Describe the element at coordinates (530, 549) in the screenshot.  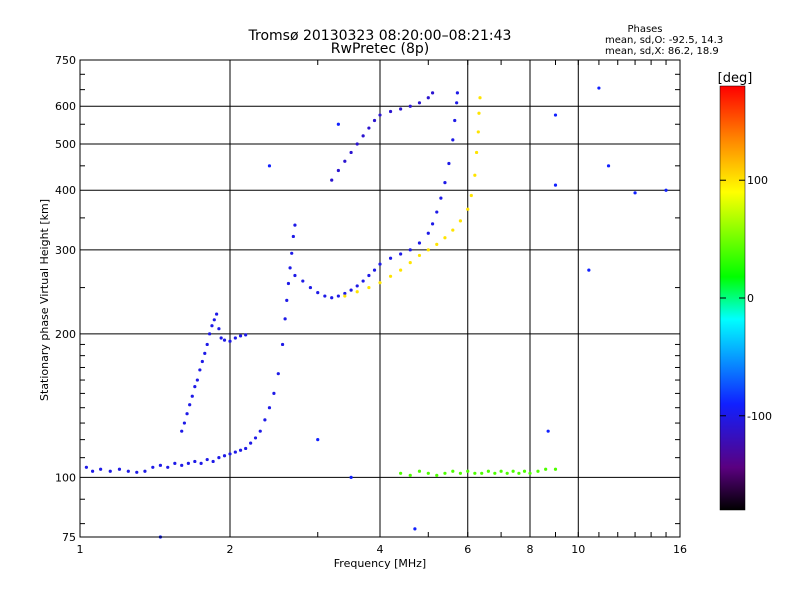
I see `x-tick-label: 8` at that location.